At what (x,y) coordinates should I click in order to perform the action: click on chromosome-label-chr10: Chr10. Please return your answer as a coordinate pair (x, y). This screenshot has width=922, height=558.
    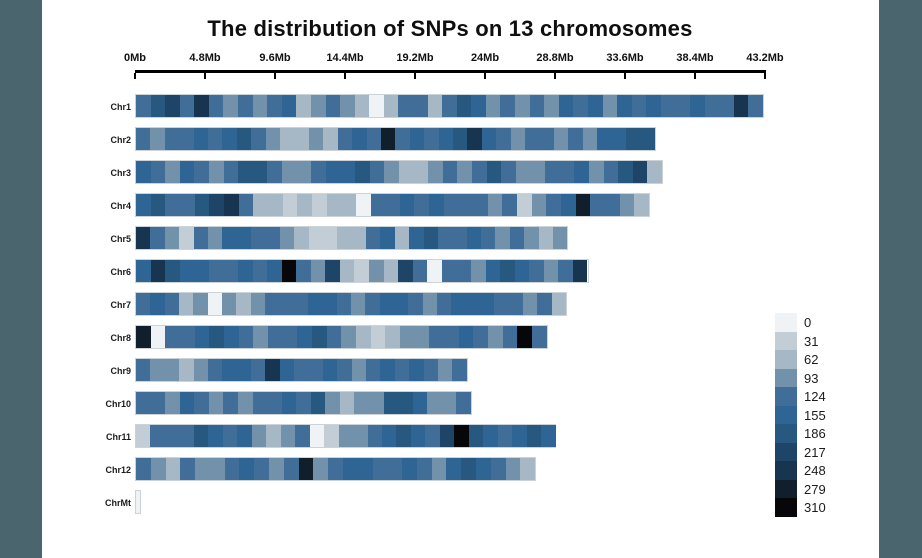
    Looking at the image, I should click on (118, 404).